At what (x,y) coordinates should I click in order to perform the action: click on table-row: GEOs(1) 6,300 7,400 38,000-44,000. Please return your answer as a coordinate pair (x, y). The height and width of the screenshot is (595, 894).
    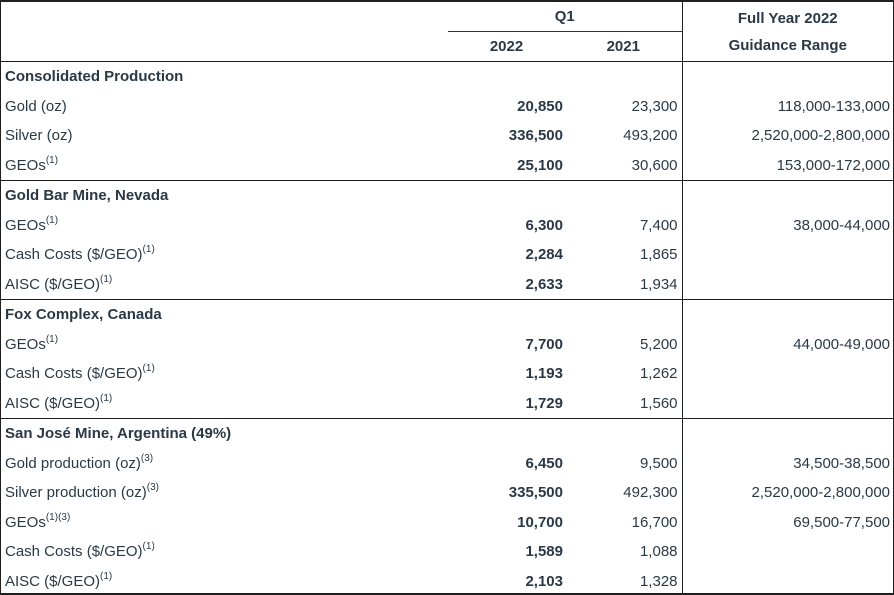
    Looking at the image, I should click on (447, 225).